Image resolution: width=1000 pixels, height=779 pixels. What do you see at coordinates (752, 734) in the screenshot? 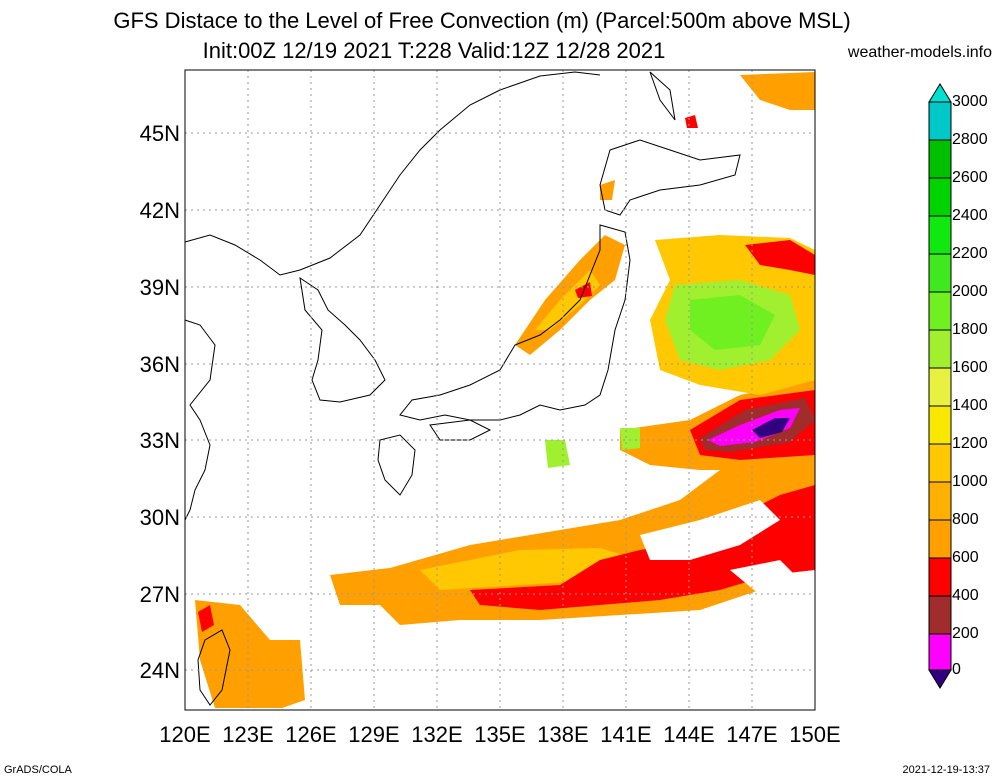
I see `lon-label: 147E` at bounding box center [752, 734].